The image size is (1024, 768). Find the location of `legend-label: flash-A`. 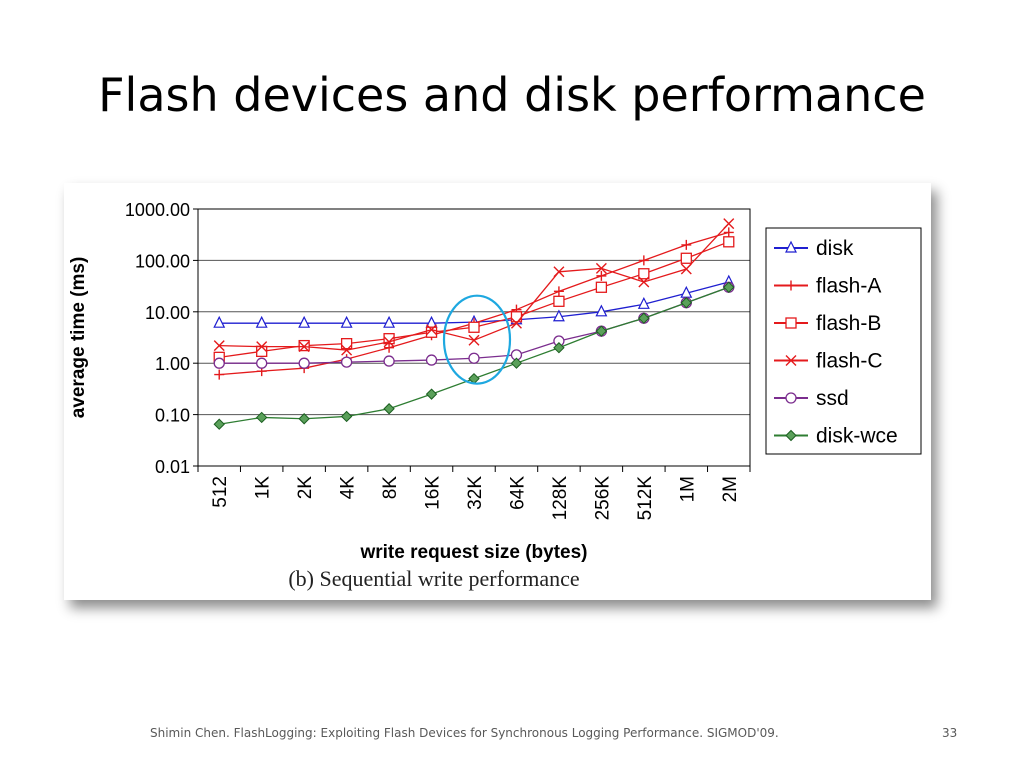

legend-label: flash-A is located at coordinates (848, 286).